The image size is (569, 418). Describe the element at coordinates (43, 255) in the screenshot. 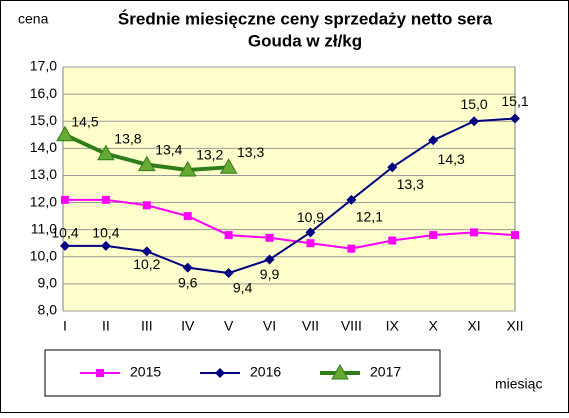

I see `y-tick-label: 10,0` at that location.